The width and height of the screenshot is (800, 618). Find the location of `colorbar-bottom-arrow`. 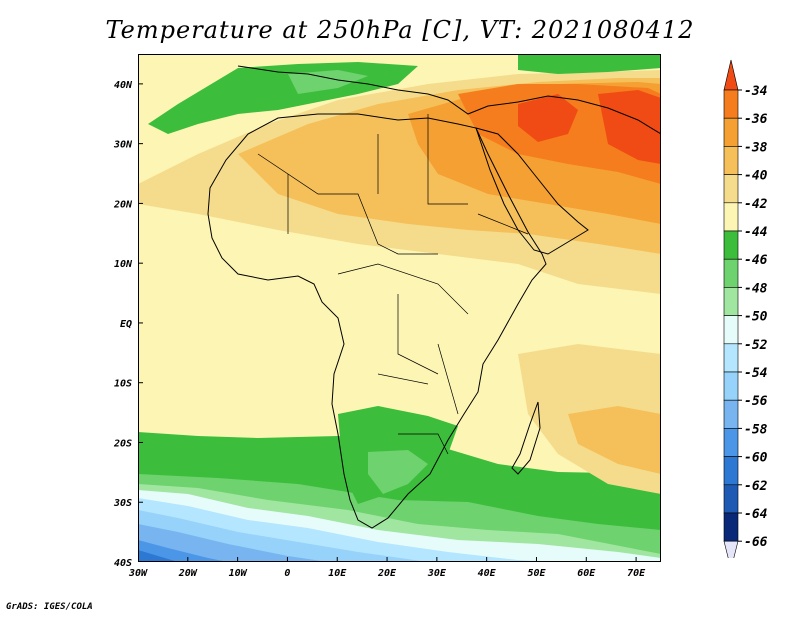

colorbar-bottom-arrow is located at coordinates (731, 549).